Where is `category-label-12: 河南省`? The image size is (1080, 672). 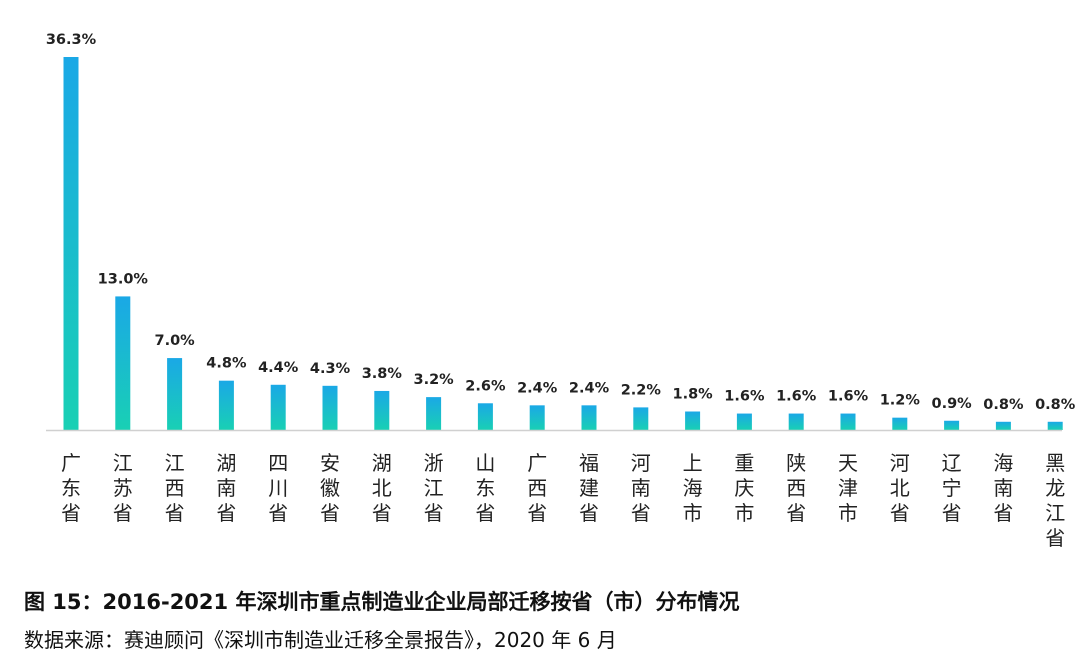 category-label-12: 河南省 is located at coordinates (641, 488).